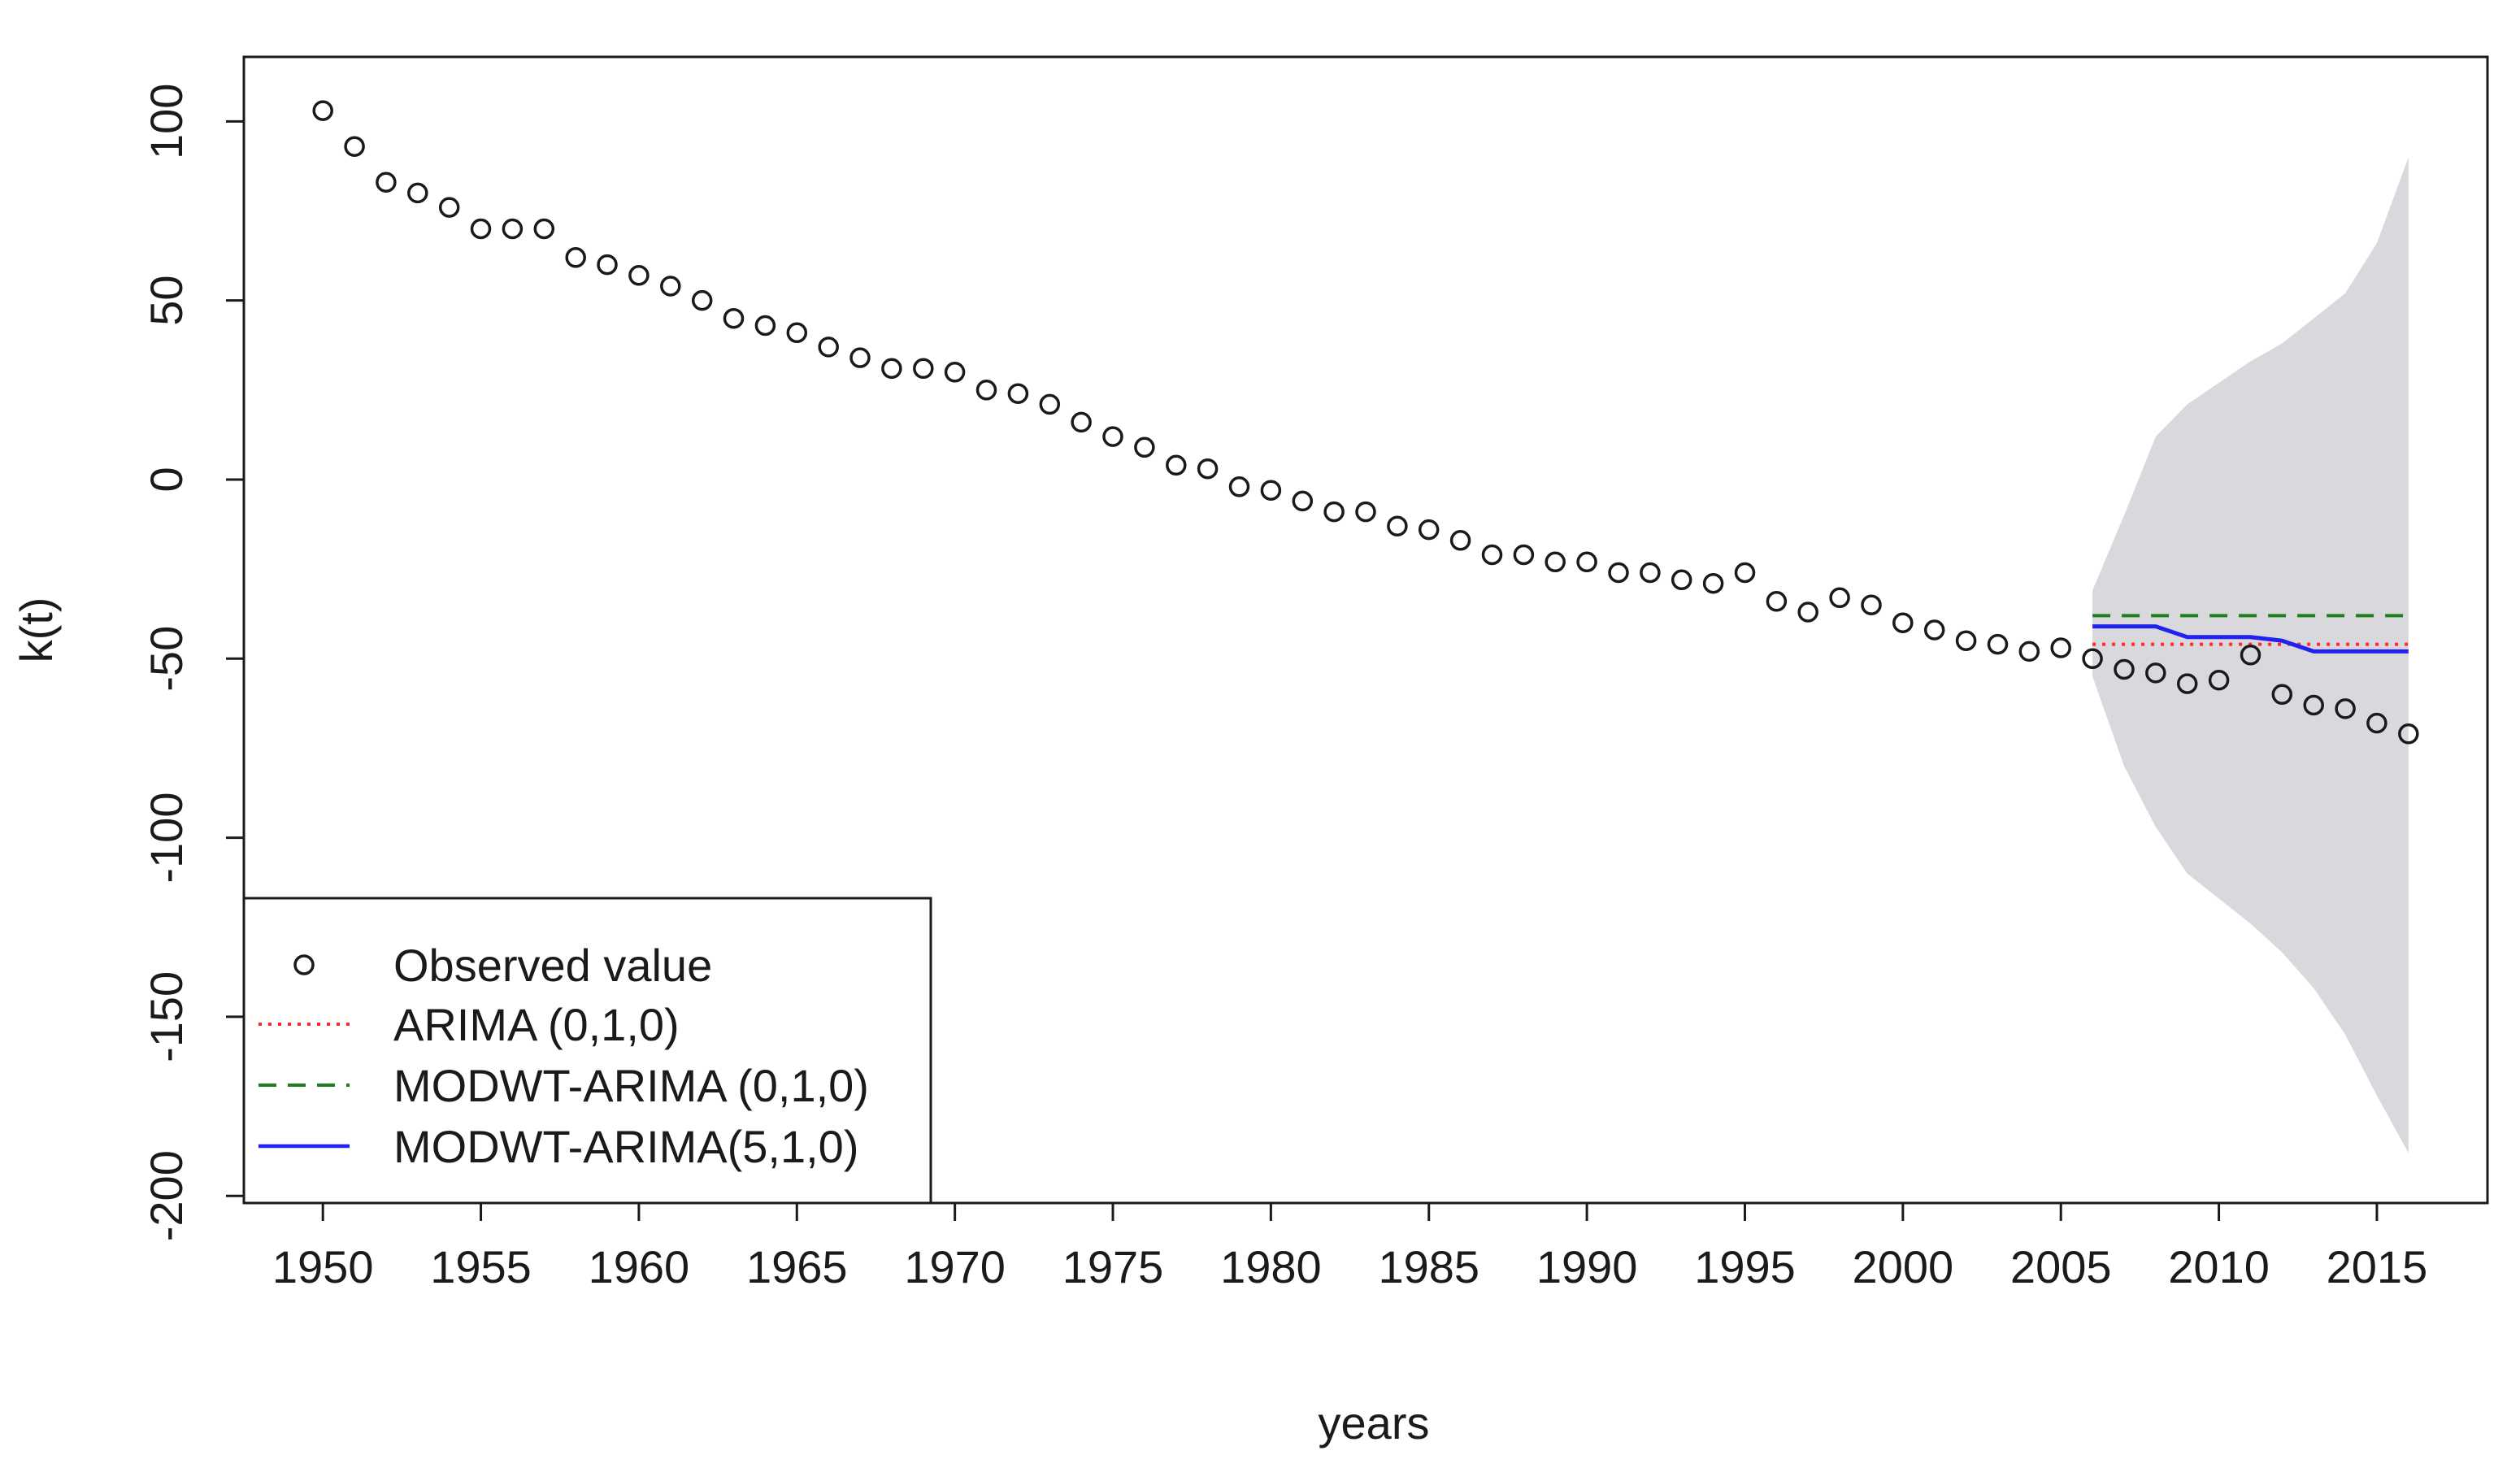  Describe the element at coordinates (625, 1146) in the screenshot. I see `legend-modwt-arima-510-label: MODWT-ARIMA(5,1,0)` at that location.